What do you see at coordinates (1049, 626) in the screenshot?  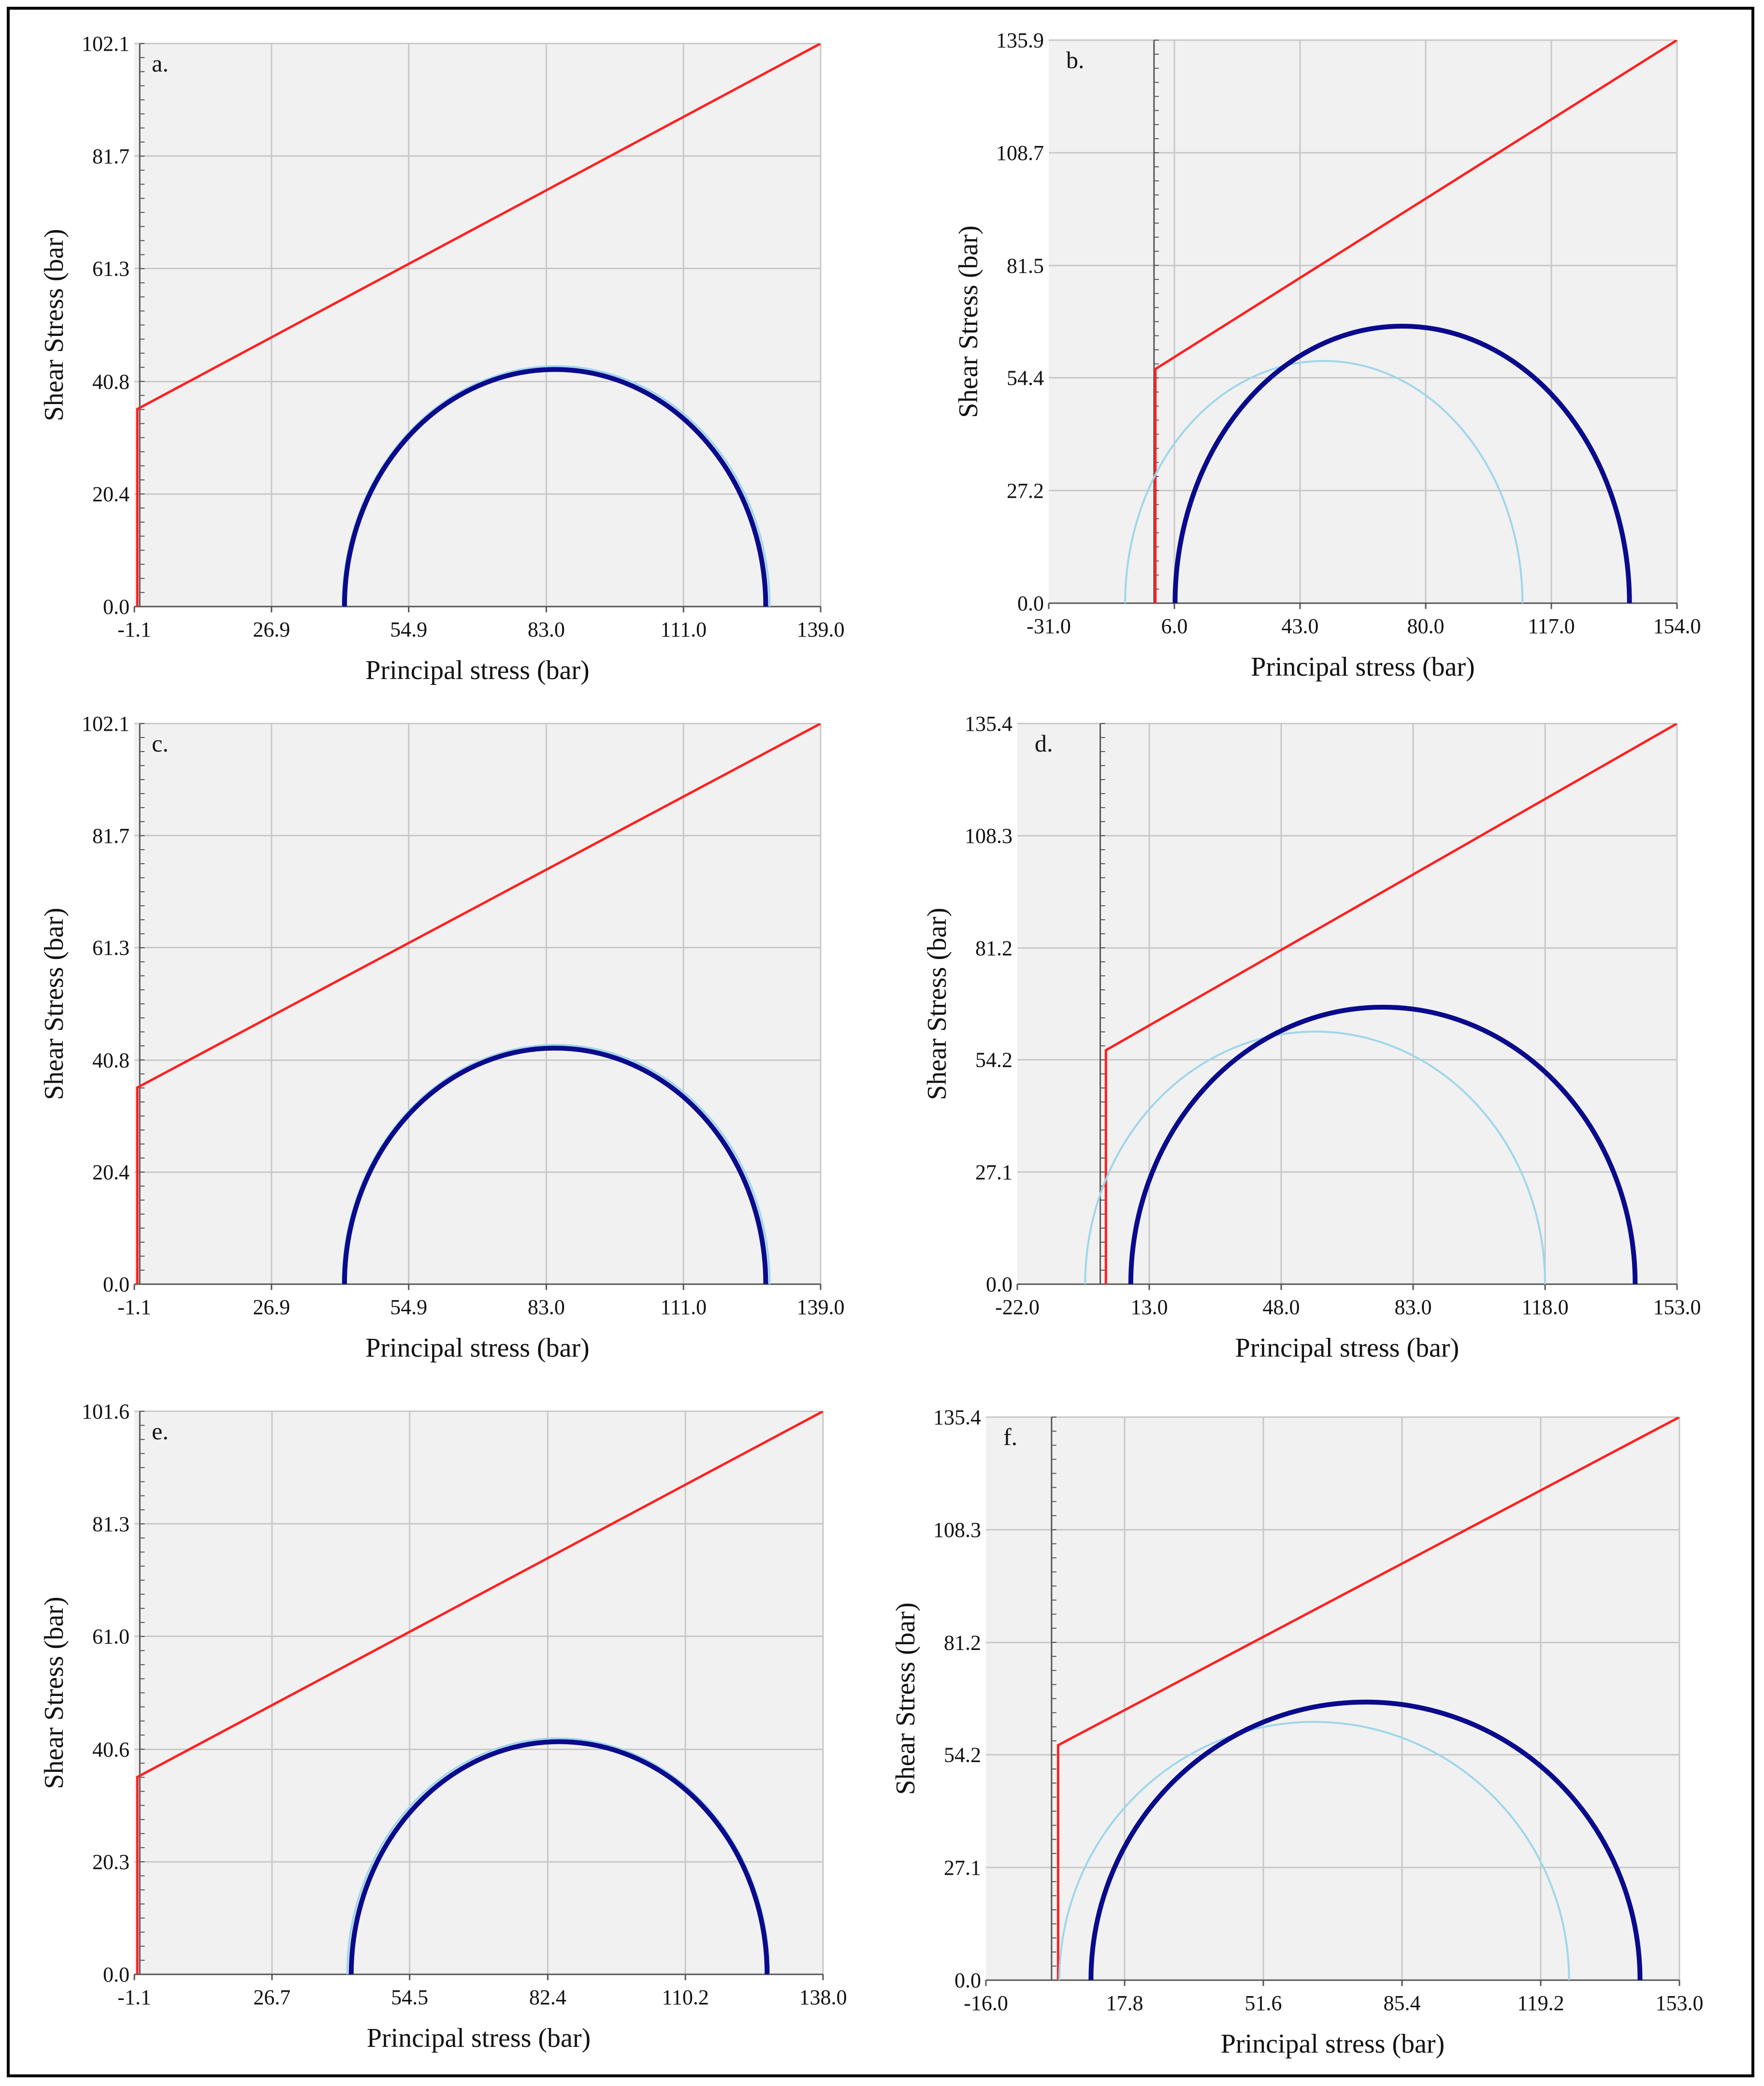 I see `x-tick-label: -31.0` at bounding box center [1049, 626].